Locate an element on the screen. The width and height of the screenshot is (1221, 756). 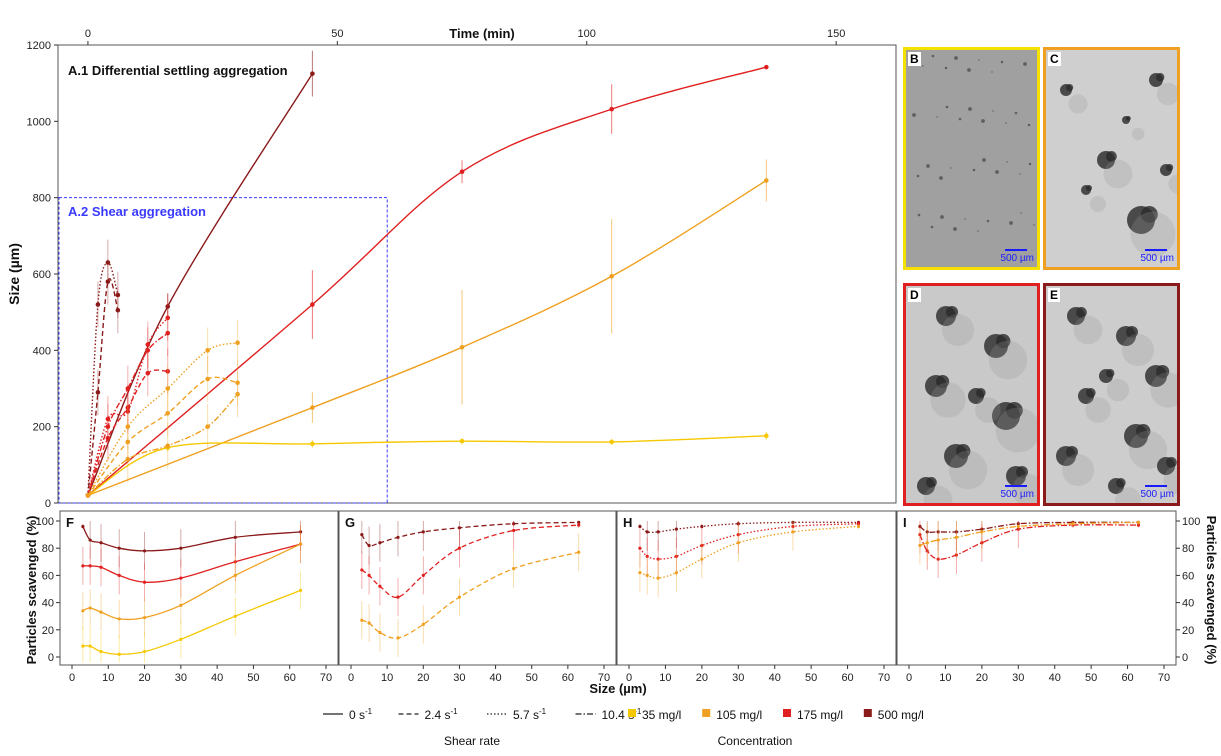
legend-concentration-label: 175 mg/l is located at coordinates (820, 715).